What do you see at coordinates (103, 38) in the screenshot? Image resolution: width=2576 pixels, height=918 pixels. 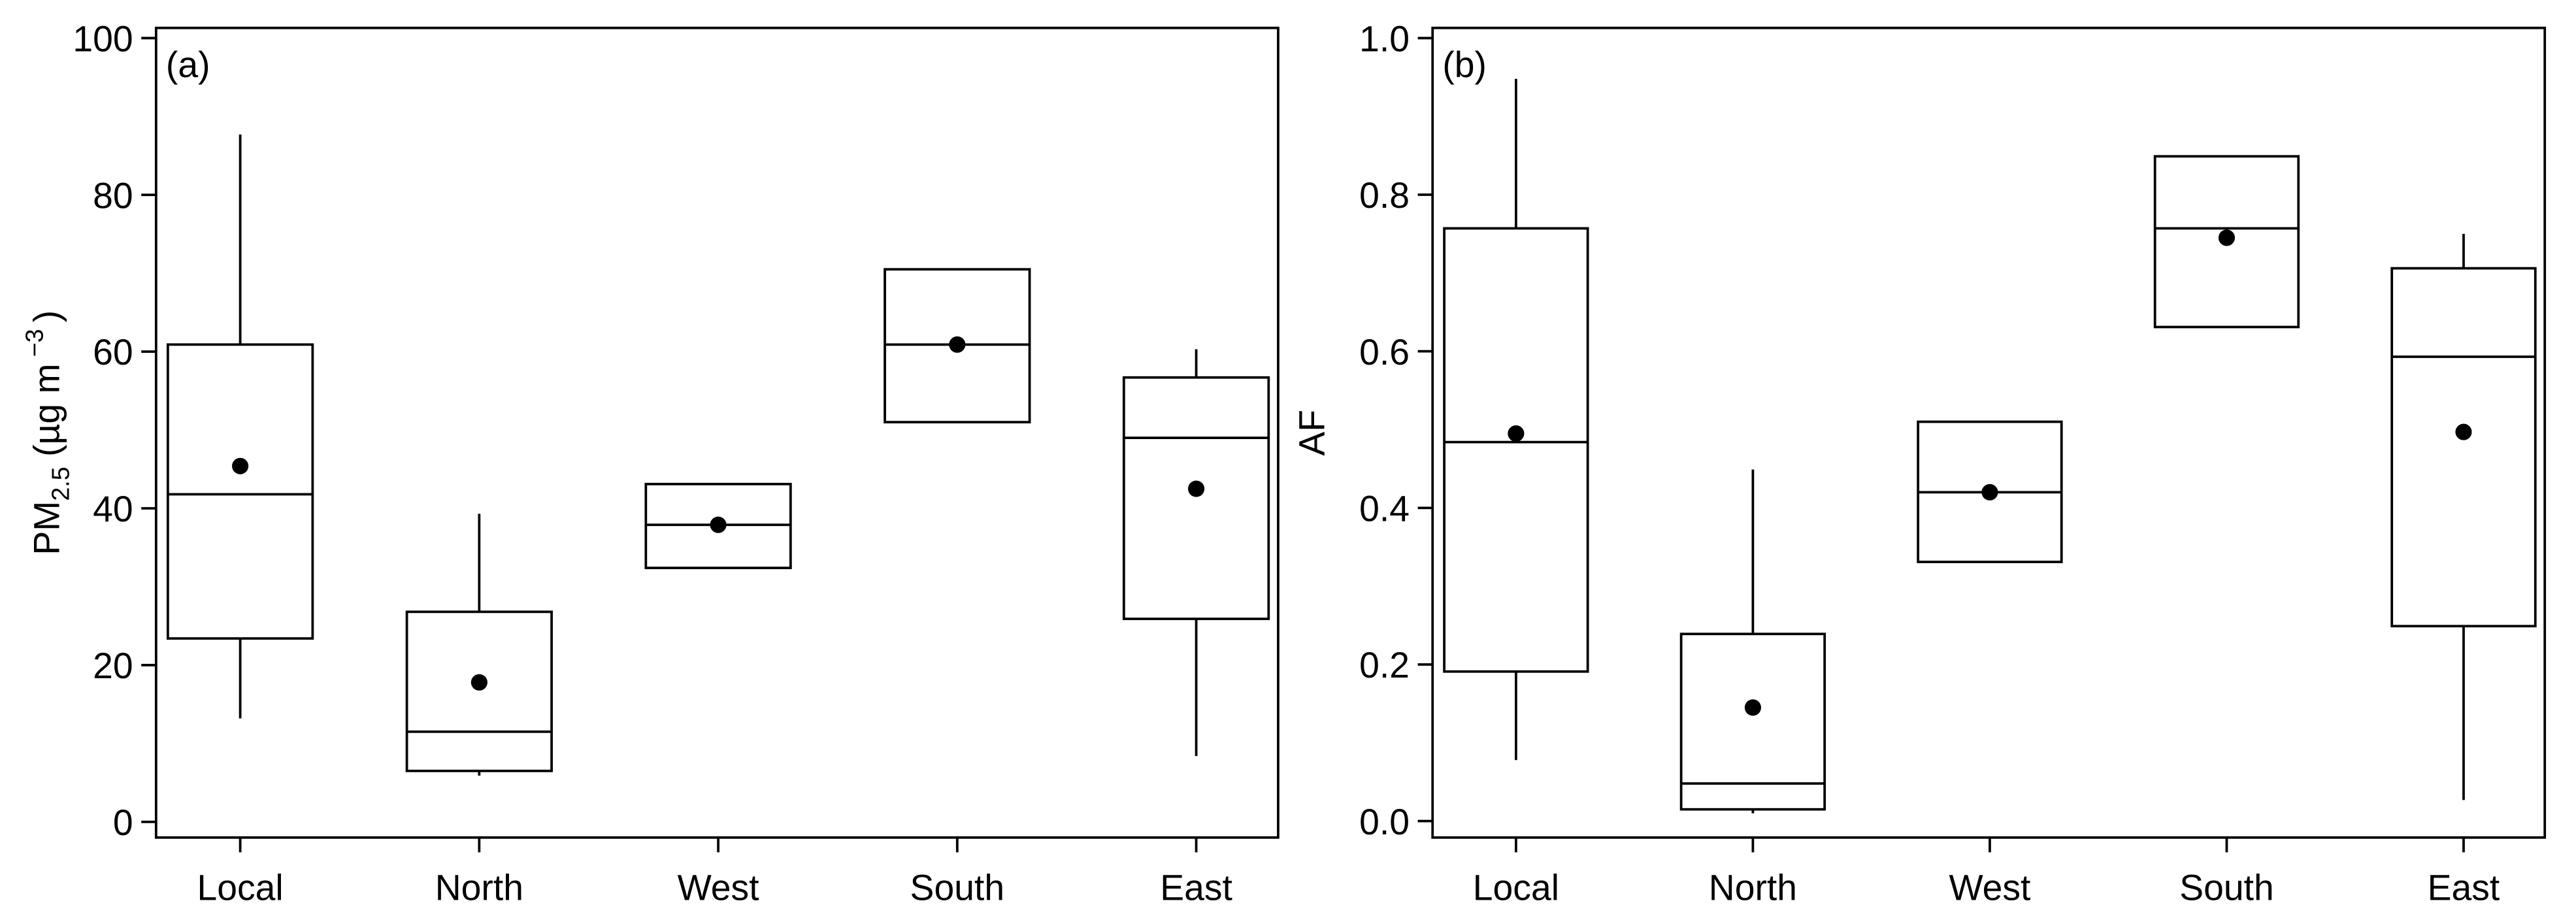 I see `y-tick-label: 100` at bounding box center [103, 38].